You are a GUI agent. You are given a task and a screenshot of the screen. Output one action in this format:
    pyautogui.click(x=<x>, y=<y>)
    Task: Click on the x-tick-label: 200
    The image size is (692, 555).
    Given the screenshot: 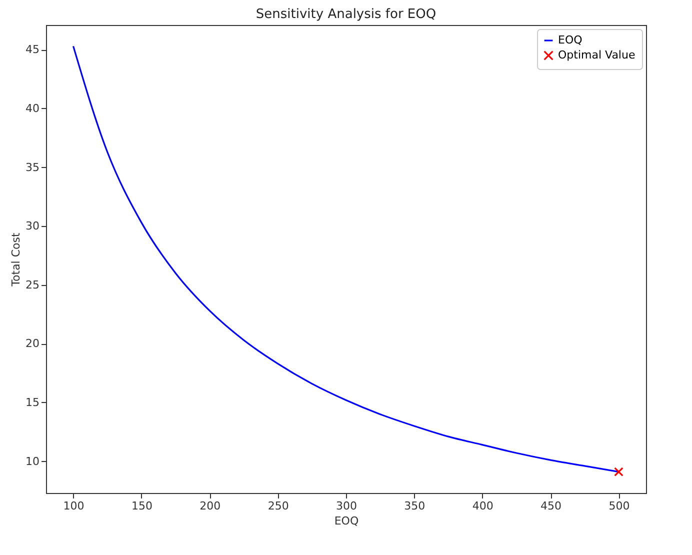 What is the action you would take?
    pyautogui.click(x=210, y=506)
    